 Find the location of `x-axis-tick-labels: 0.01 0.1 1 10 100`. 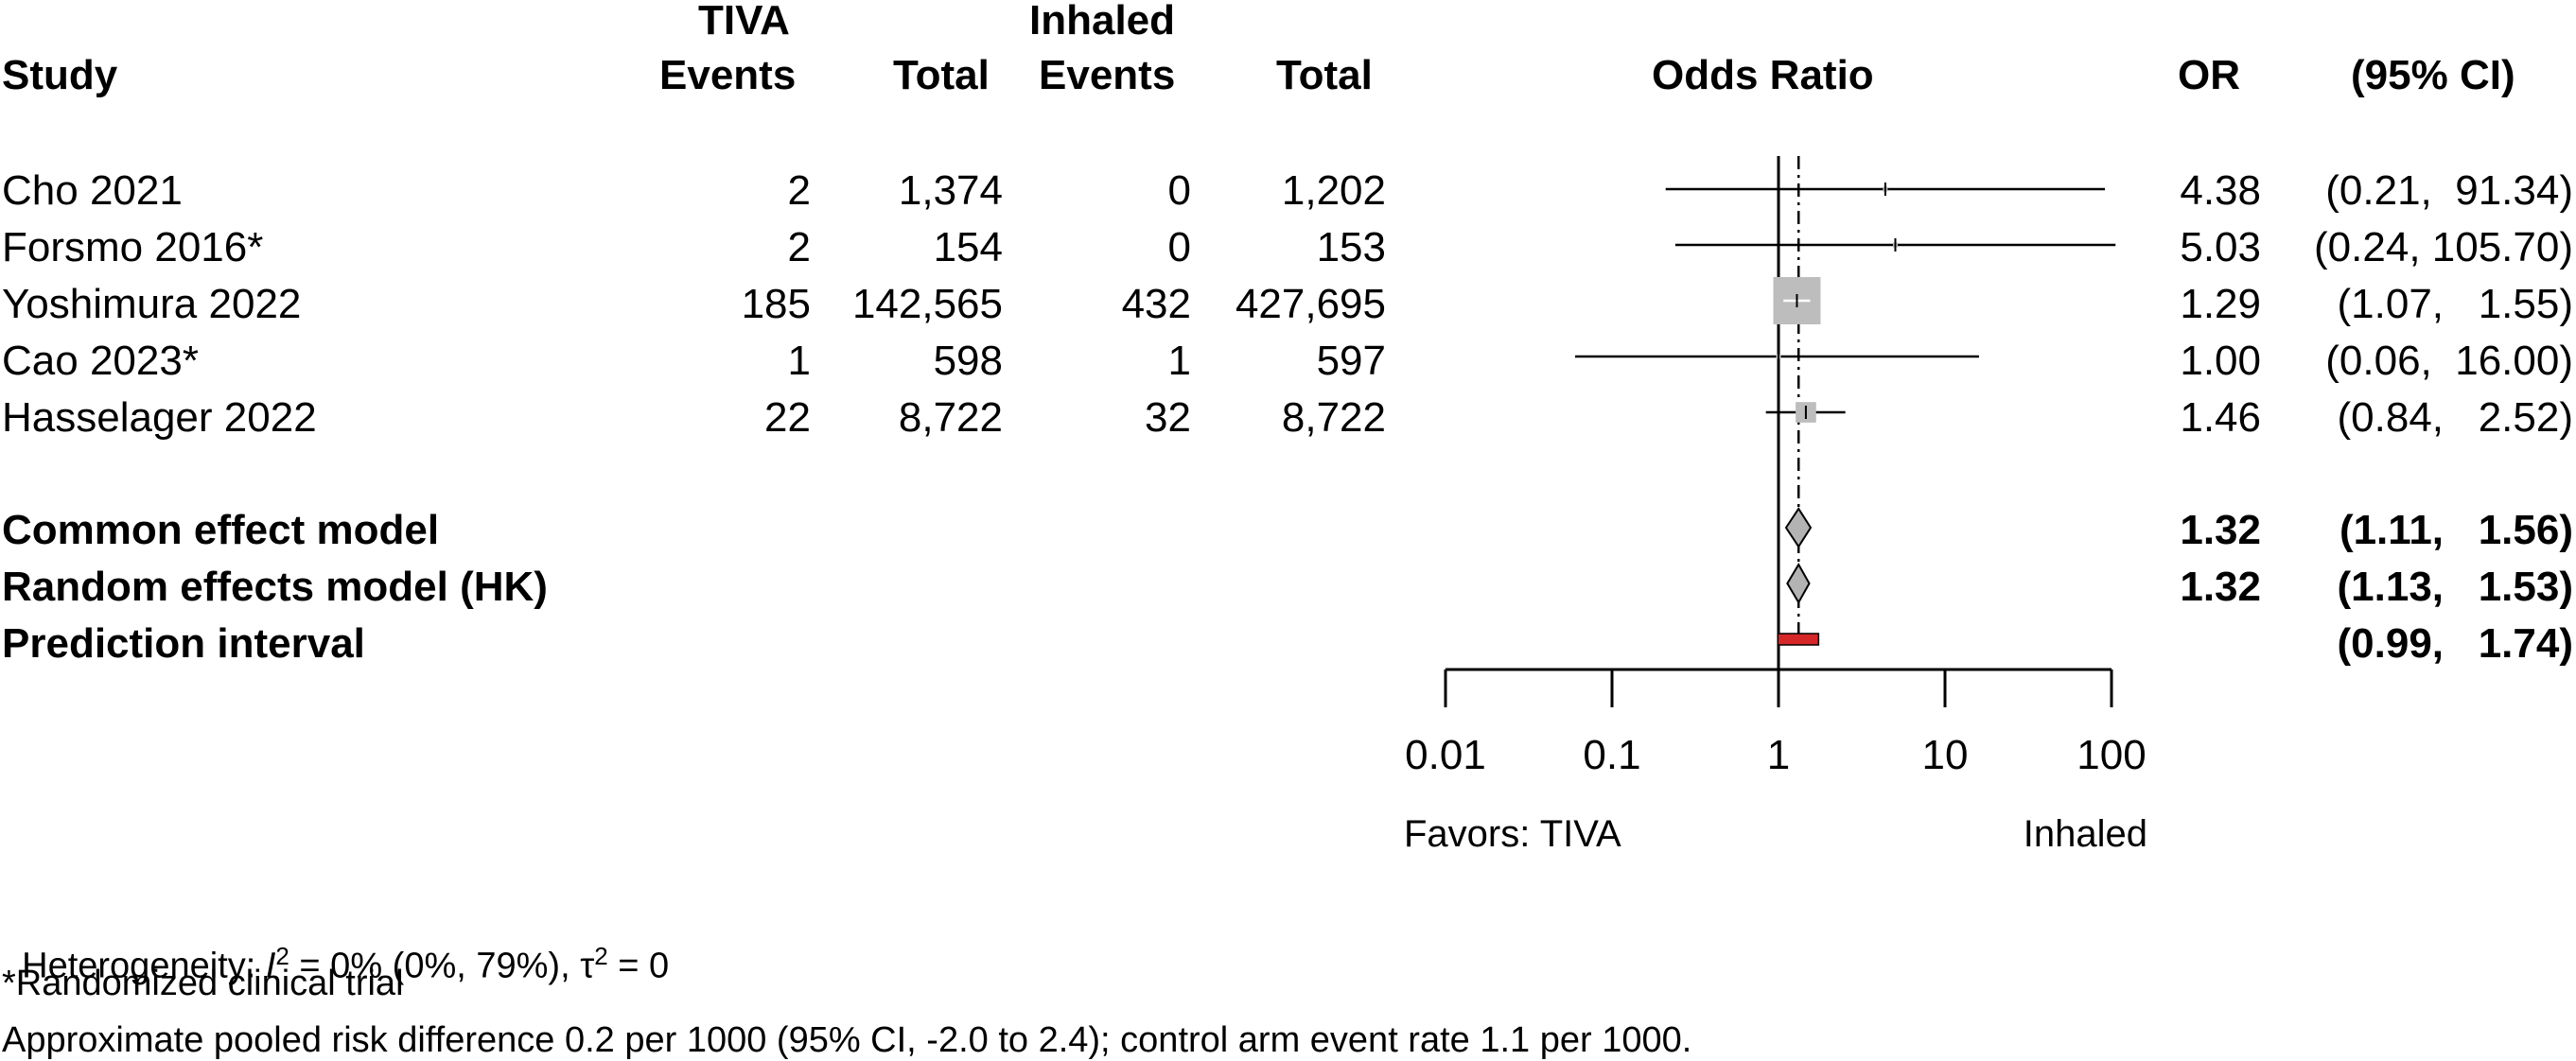

x-axis-tick-labels: 0.01 0.1 1 10 100 is located at coordinates (1776, 755).